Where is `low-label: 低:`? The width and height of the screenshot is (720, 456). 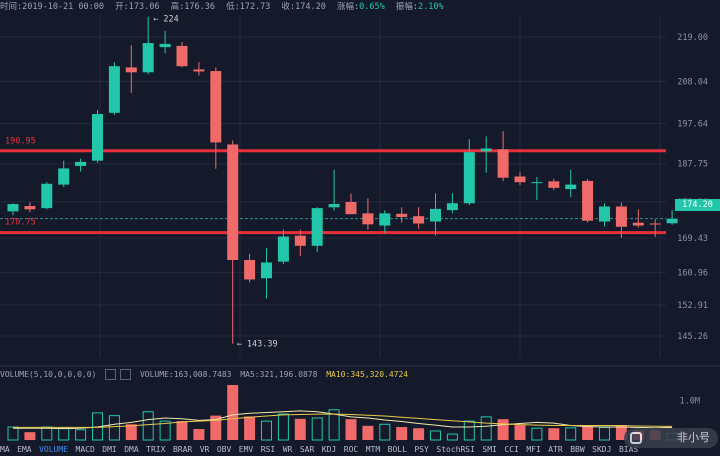
low-label: 低: is located at coordinates (233, 7).